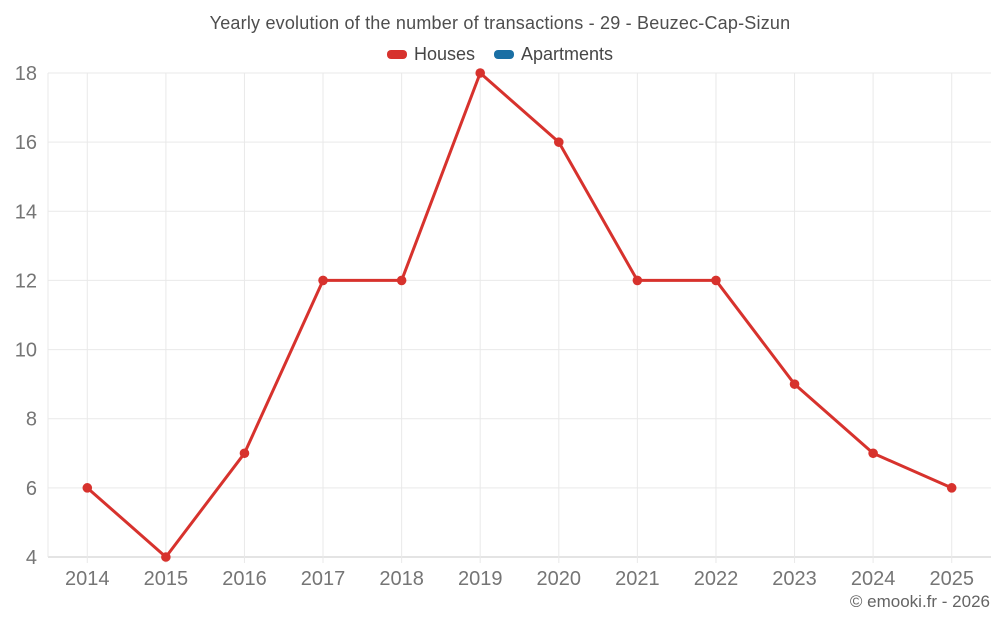 The image size is (1000, 625). What do you see at coordinates (26, 143) in the screenshot?
I see `y-tick-label: 16` at bounding box center [26, 143].